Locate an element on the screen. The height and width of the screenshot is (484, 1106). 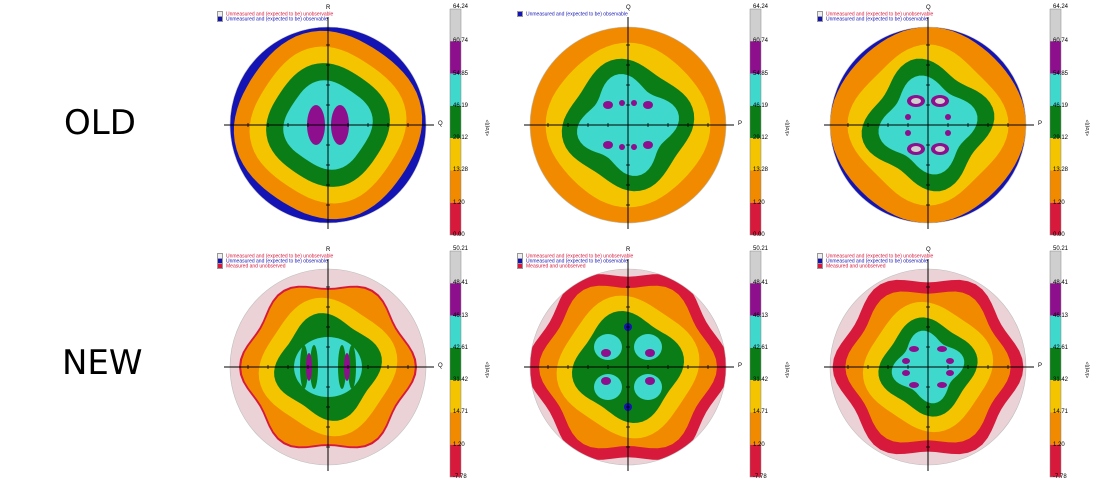
axis-label-top: R is located at coordinates (328, 8).